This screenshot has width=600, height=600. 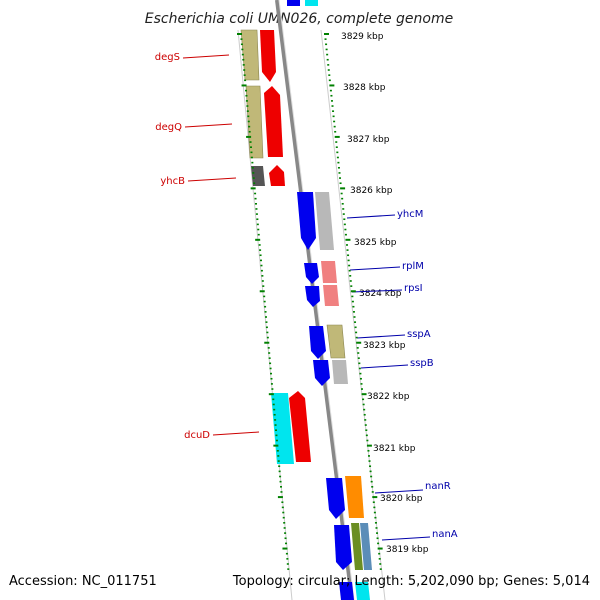 I want to click on reverse-strand-genes, so click(x=334, y=396).